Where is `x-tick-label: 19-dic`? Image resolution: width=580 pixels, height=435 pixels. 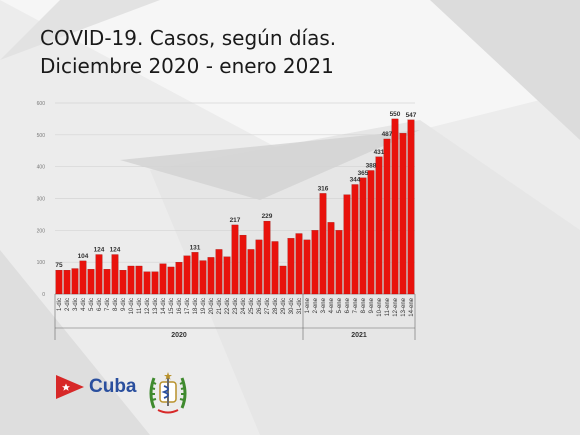
x-tick-label: 19-dic is located at coordinates (204, 306).